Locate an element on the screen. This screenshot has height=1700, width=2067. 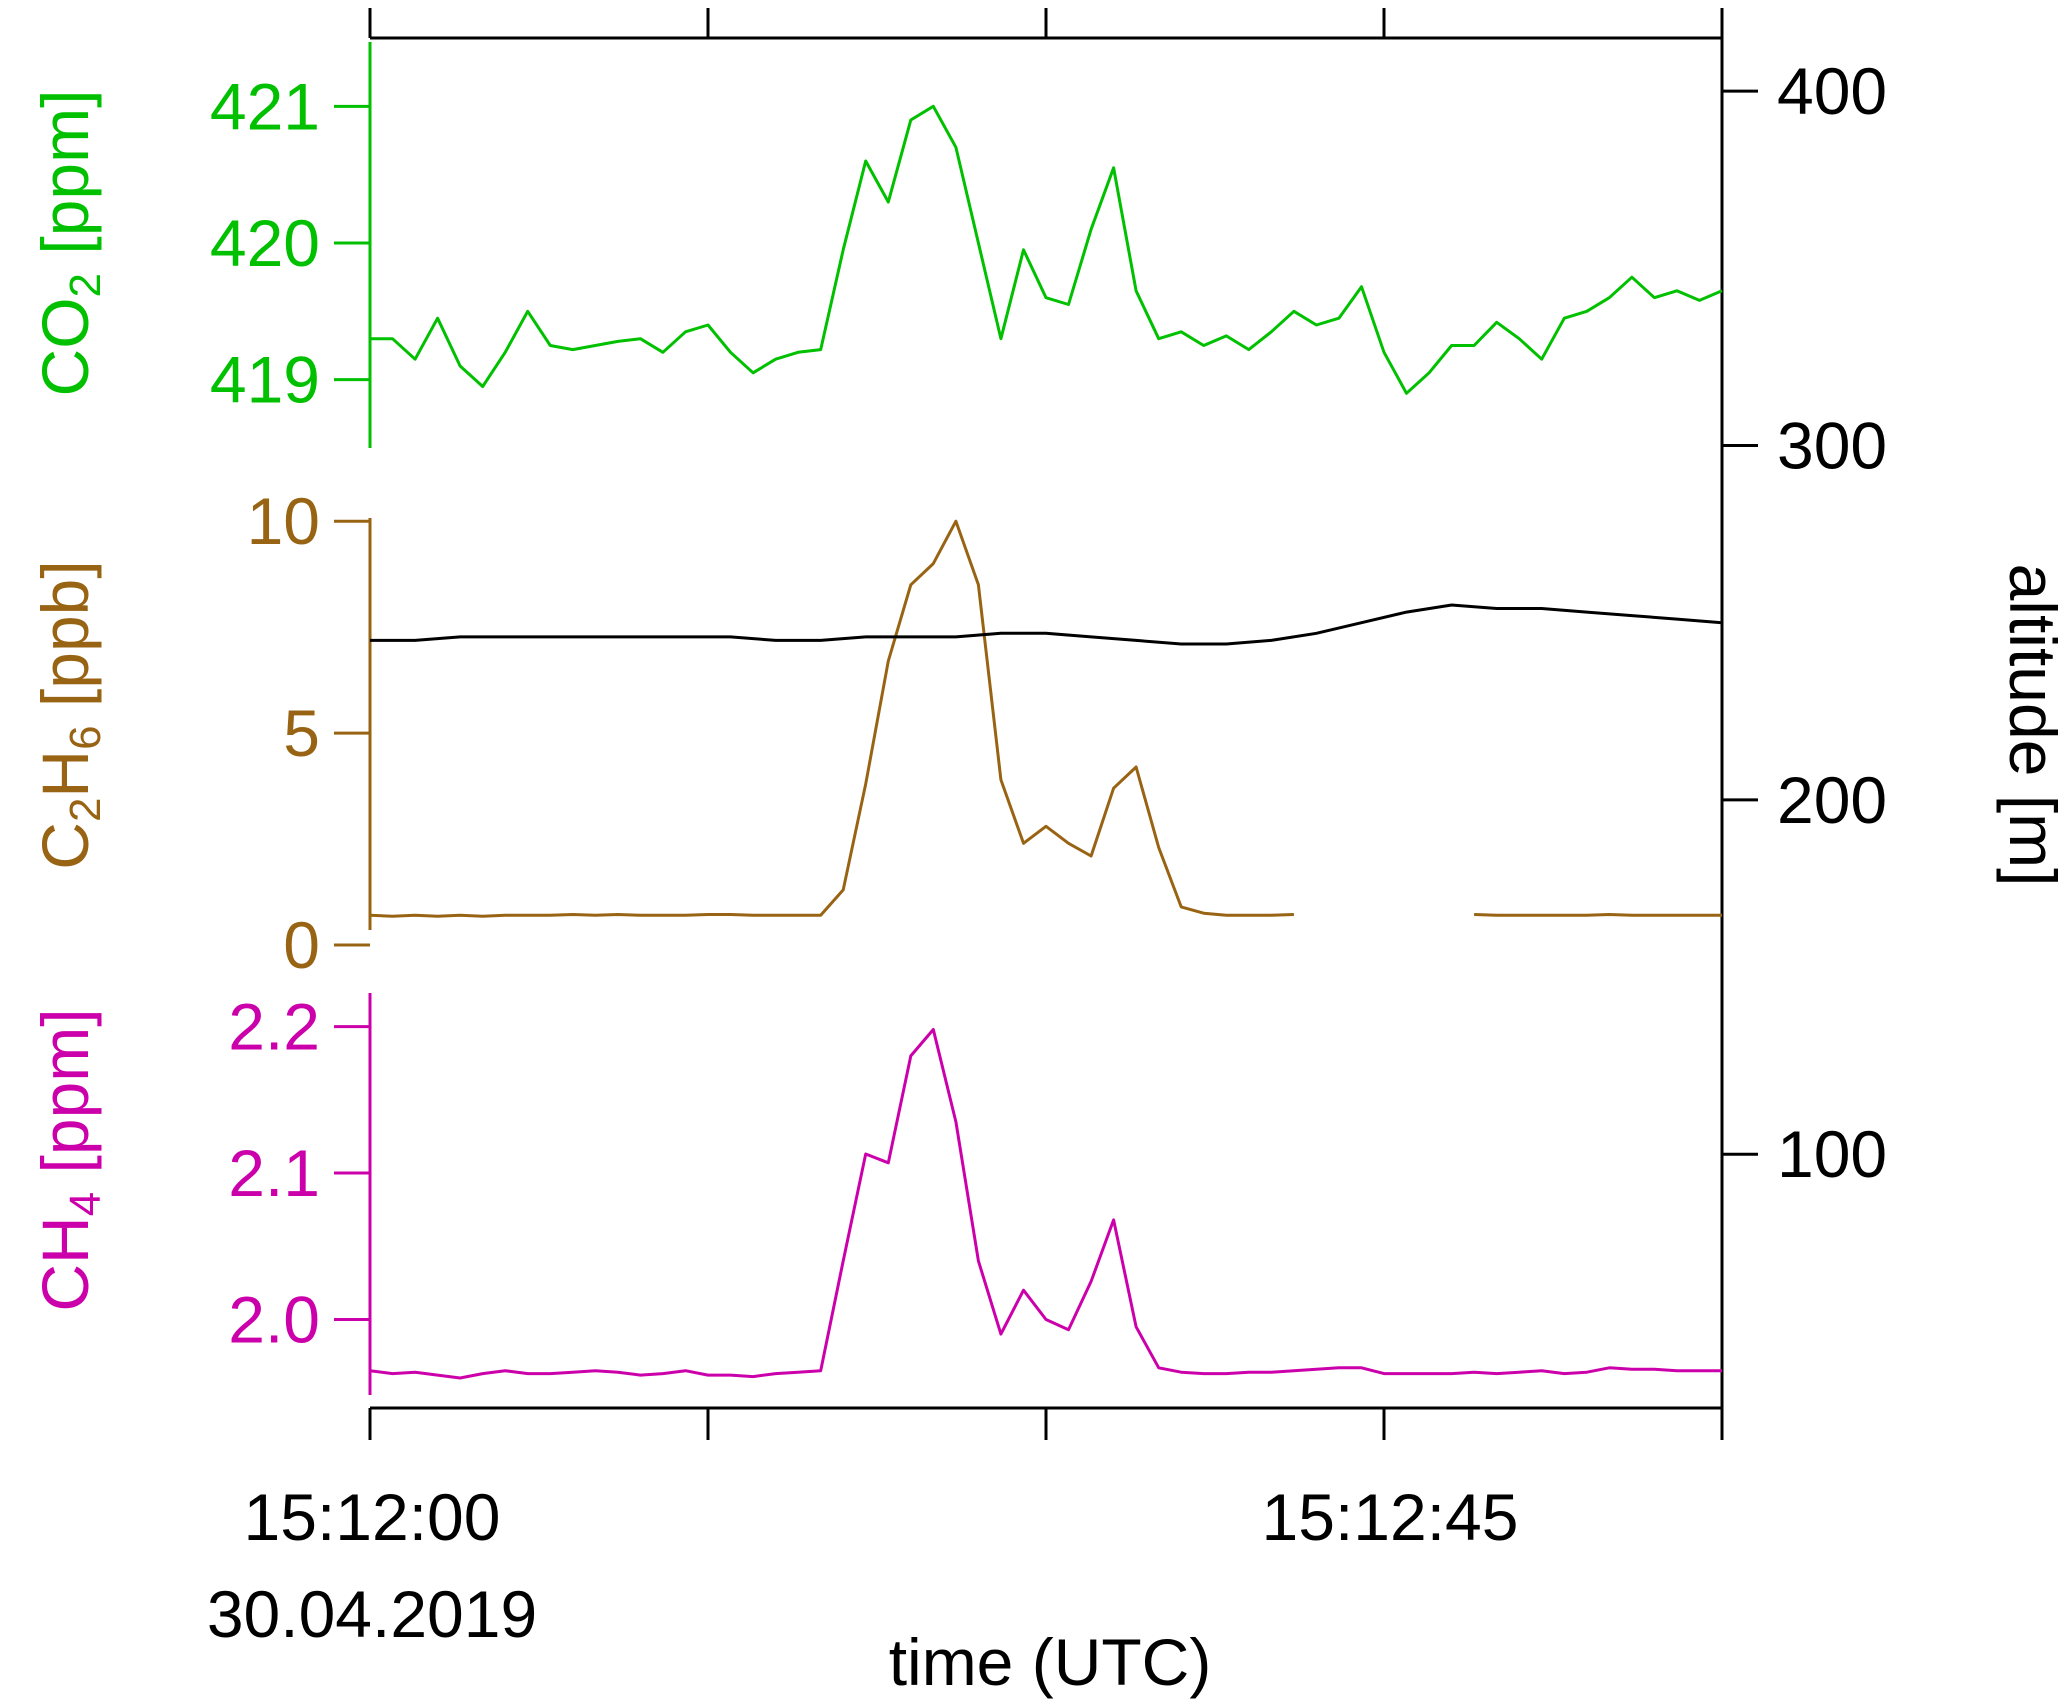
co2-y-tick-label-1: 420 is located at coordinates (265, 243).